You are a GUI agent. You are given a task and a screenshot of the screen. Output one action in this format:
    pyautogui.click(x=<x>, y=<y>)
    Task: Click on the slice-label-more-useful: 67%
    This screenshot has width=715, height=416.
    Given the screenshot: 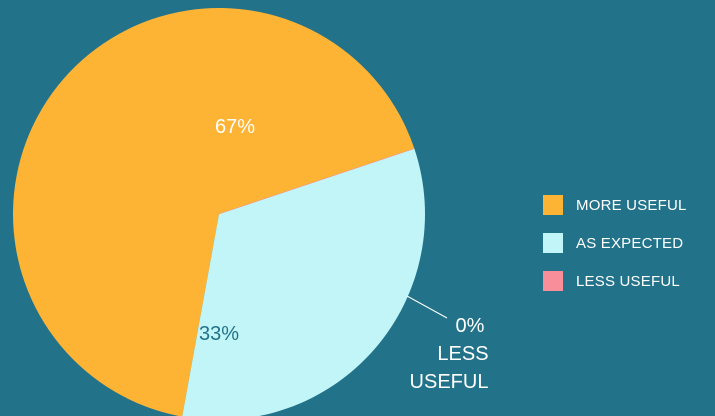 What is the action you would take?
    pyautogui.click(x=235, y=127)
    